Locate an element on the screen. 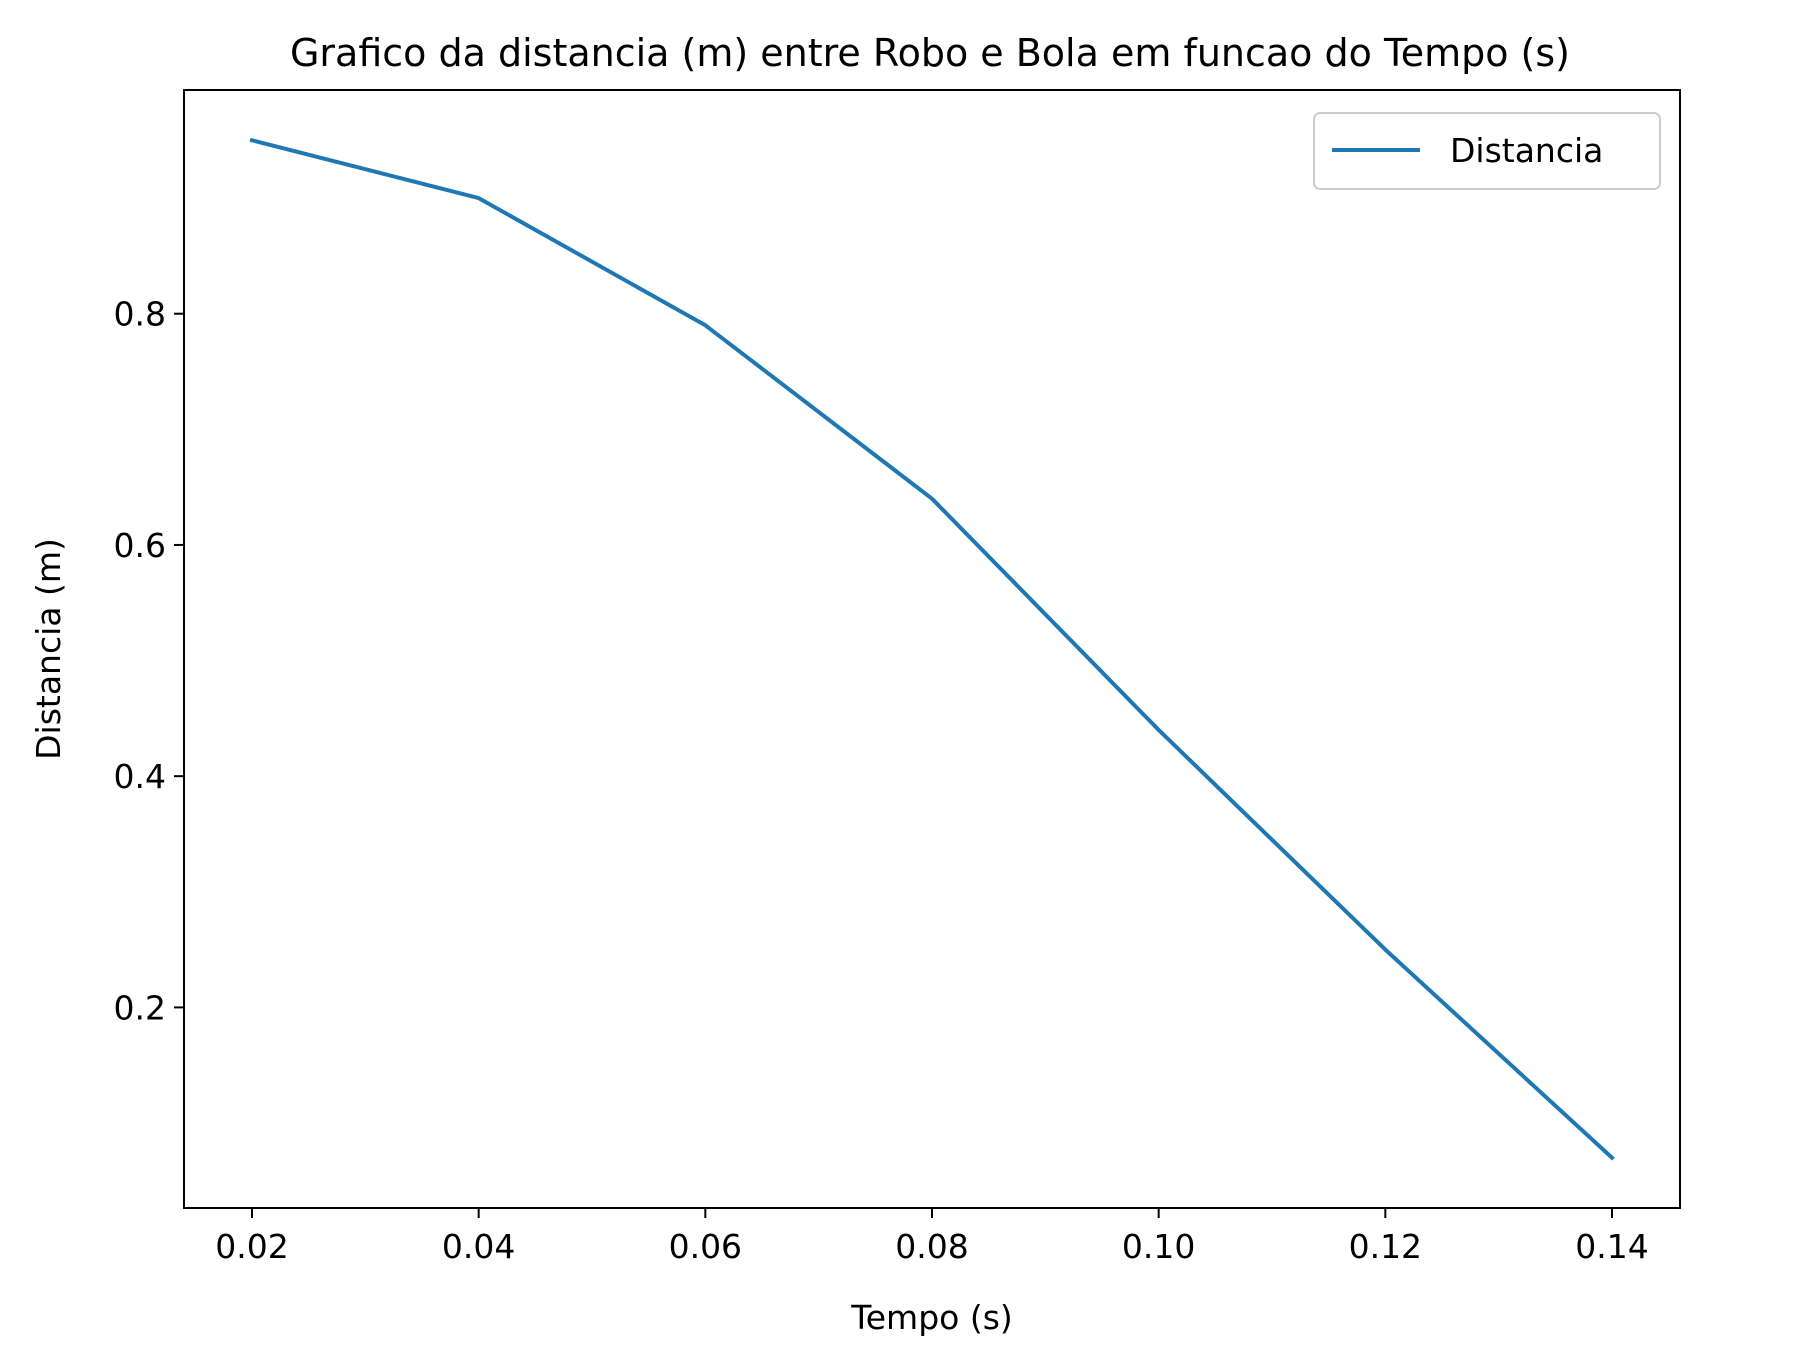 This screenshot has width=1800, height=1361. y-tick-label: 0.8 is located at coordinates (140, 314).